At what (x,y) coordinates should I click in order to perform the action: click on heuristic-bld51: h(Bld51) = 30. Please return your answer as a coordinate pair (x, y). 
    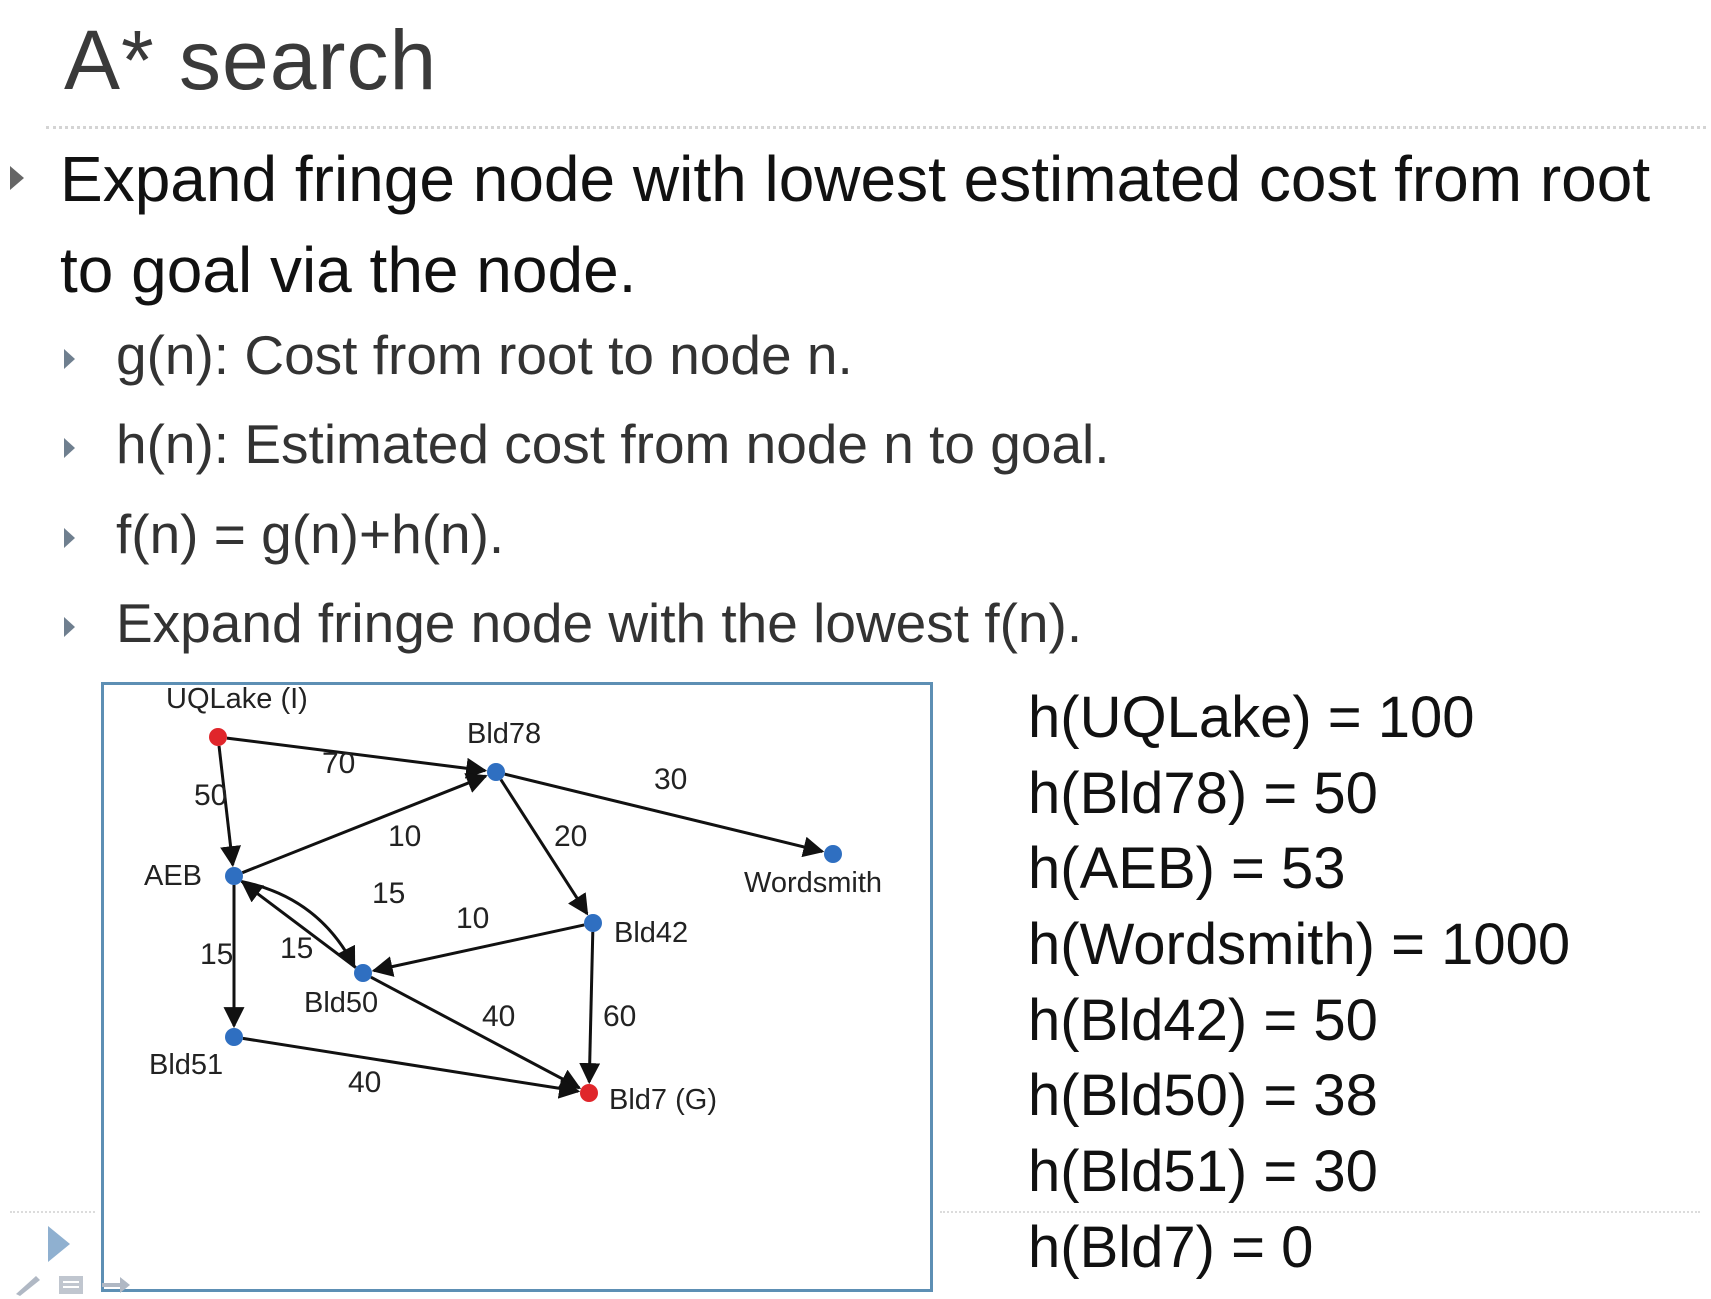
    Looking at the image, I should click on (1203, 1172).